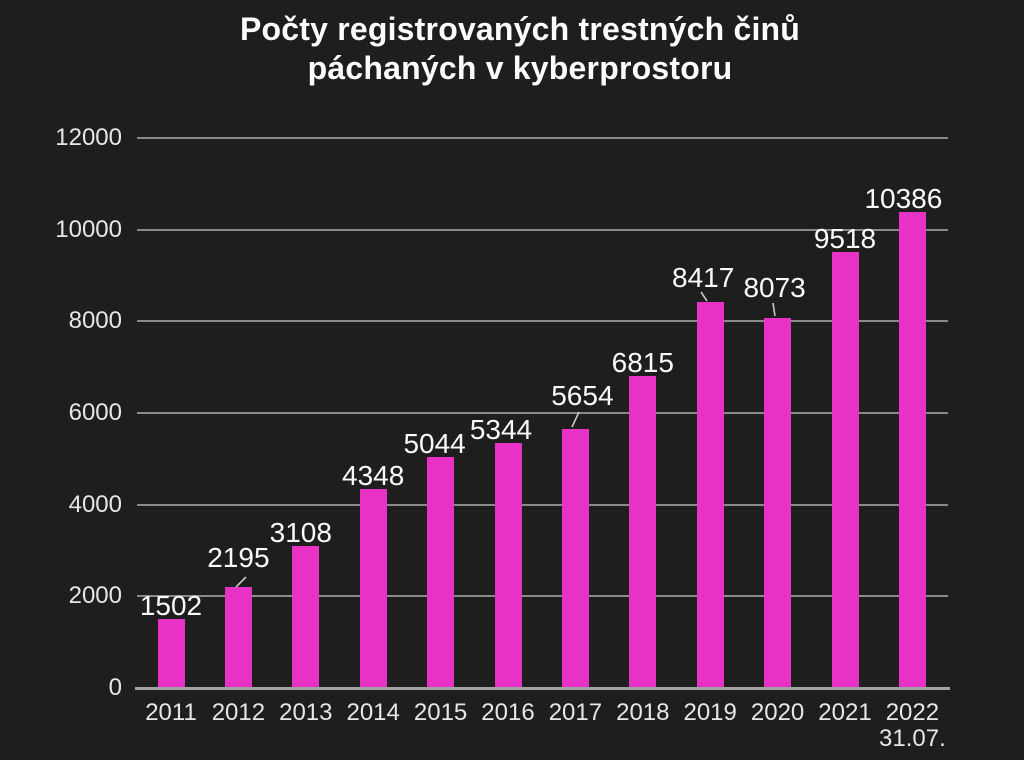 The height and width of the screenshot is (760, 1024). Describe the element at coordinates (306, 616) in the screenshot. I see `bar-2013` at that location.